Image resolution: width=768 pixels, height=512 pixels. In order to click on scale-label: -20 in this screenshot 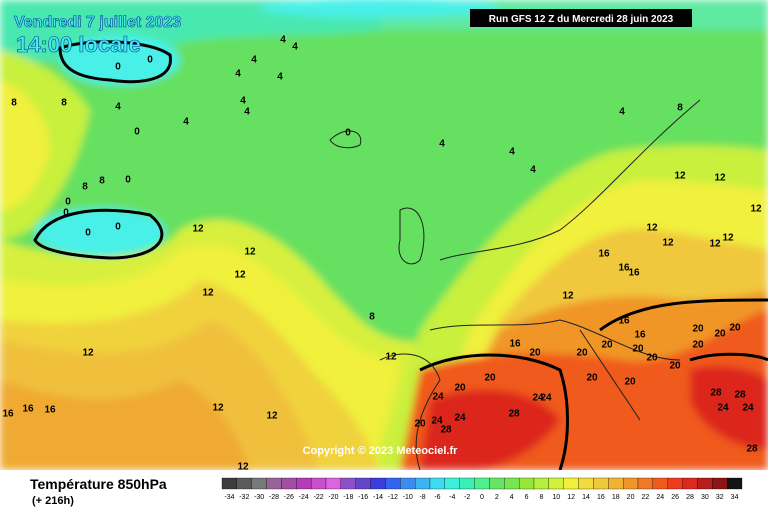, I will do `click(333, 497)`.